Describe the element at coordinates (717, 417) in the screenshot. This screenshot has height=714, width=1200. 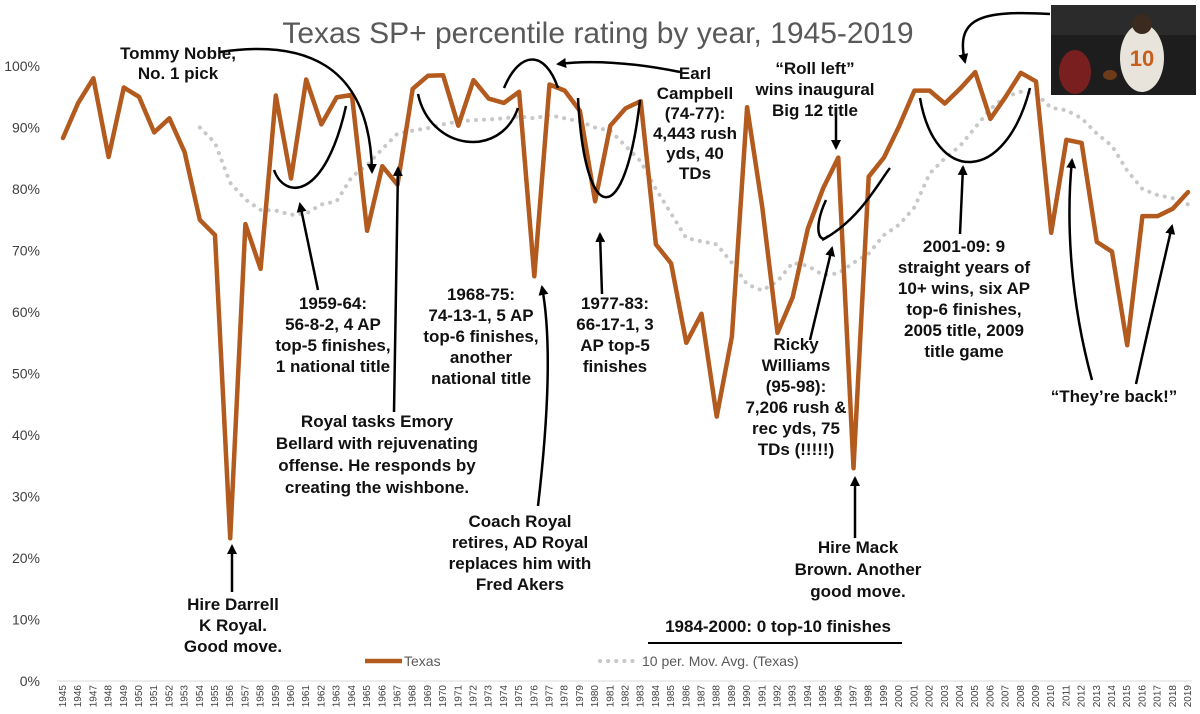
I see `texas-point-1988` at that location.